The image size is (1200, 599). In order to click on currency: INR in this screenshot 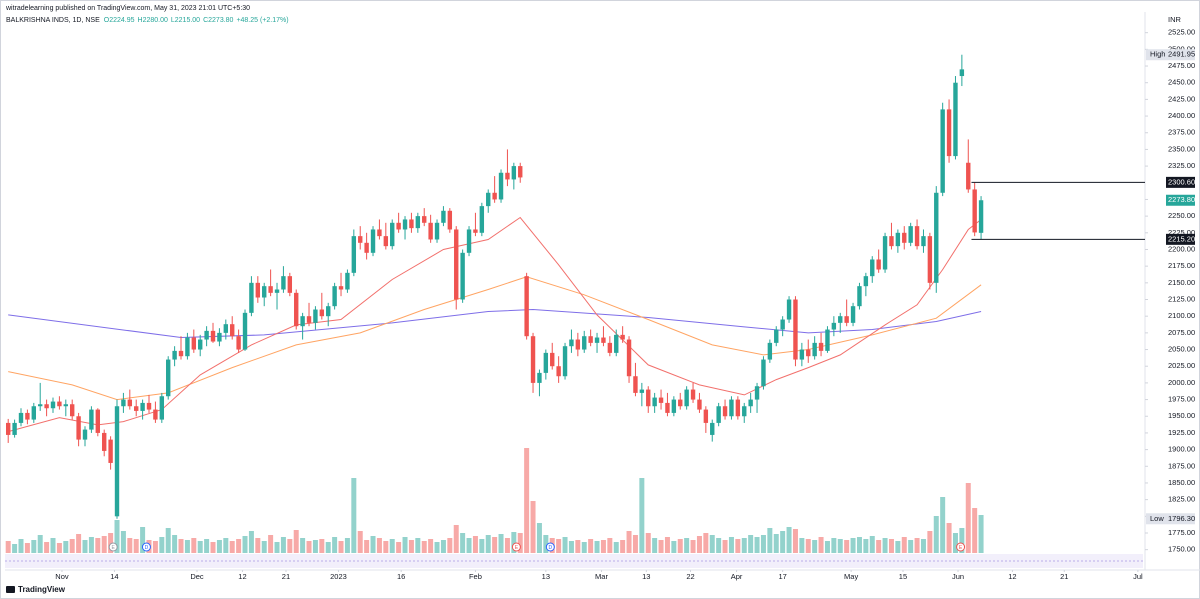, I will do `click(1175, 19)`.